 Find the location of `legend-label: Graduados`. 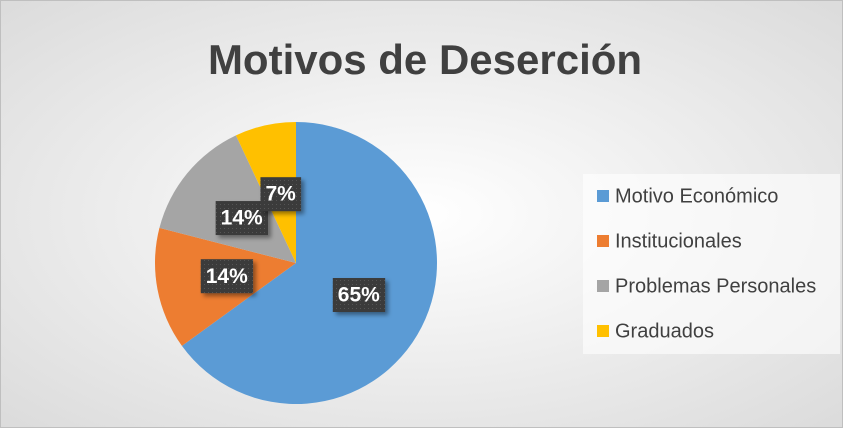

legend-label: Graduados is located at coordinates (664, 331).